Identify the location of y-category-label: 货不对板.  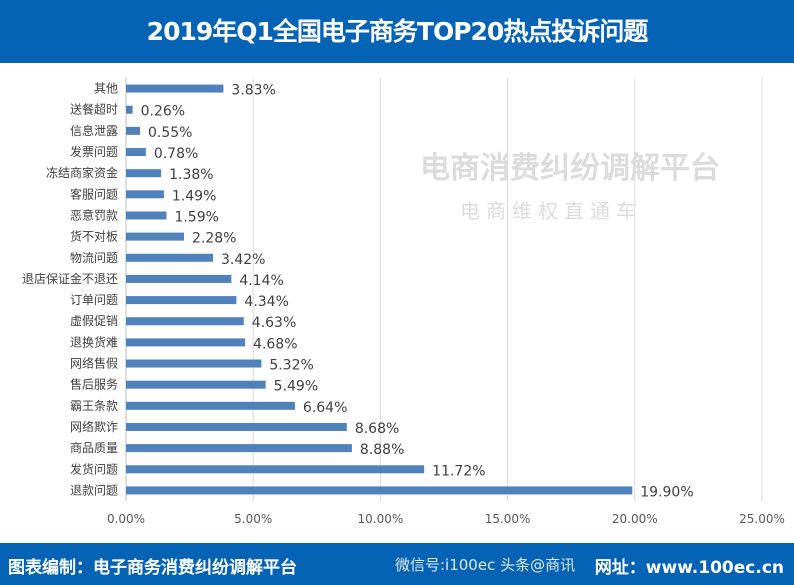
(94, 236).